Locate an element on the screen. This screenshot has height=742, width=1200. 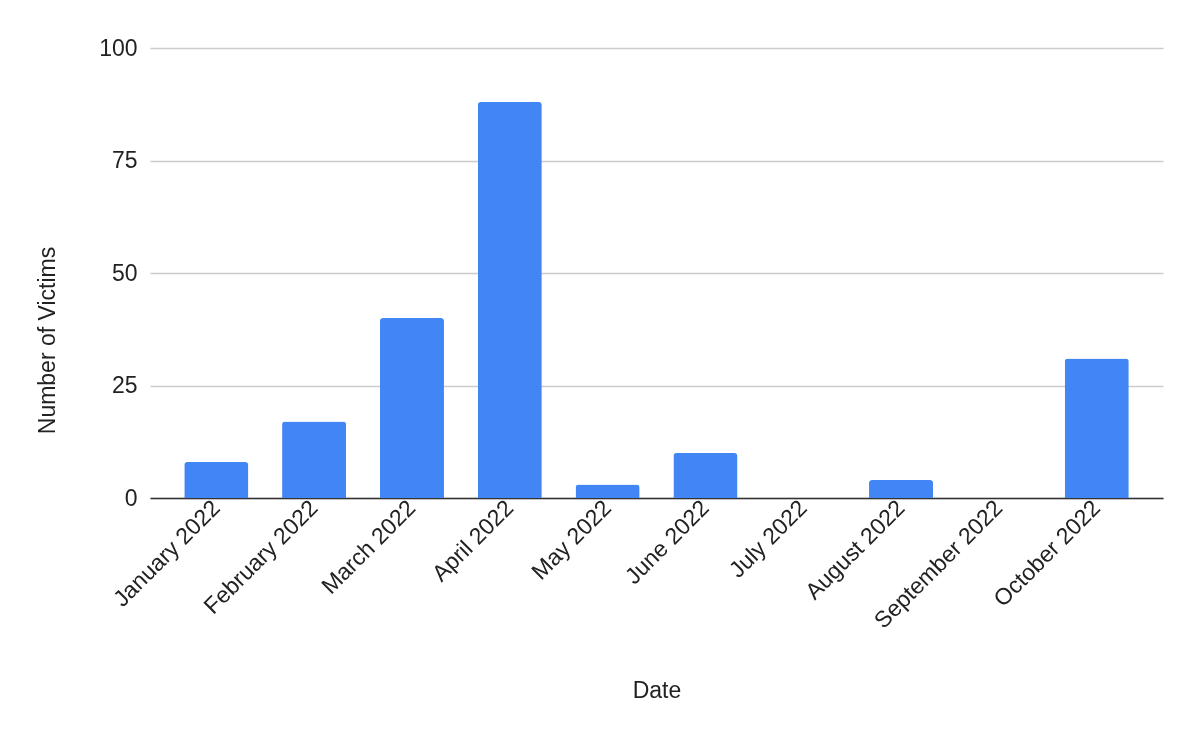
y-tick-label: 100 is located at coordinates (118, 47).